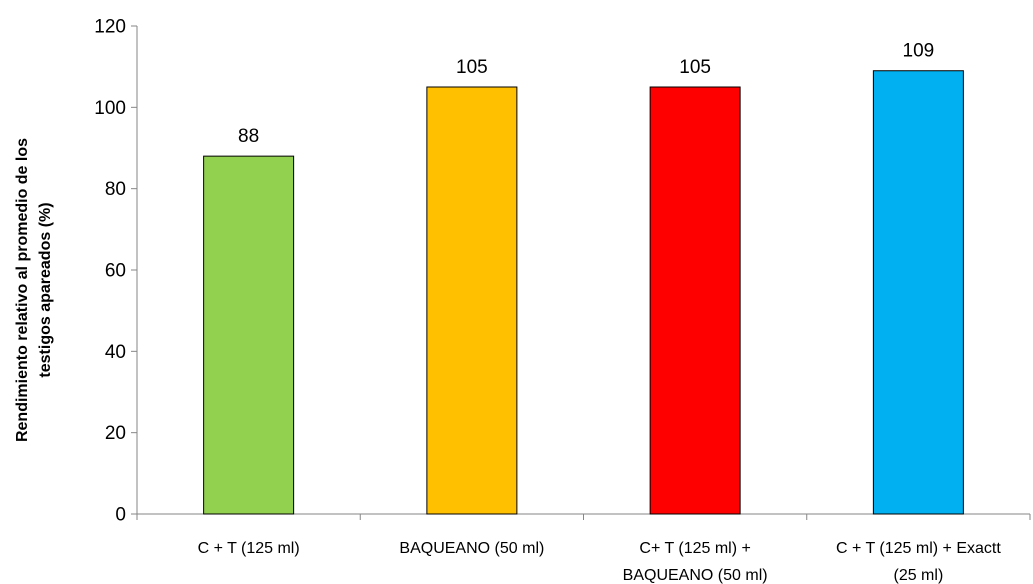  What do you see at coordinates (918, 548) in the screenshot?
I see `x-category-label: C + T (125 ml) + Exactt` at bounding box center [918, 548].